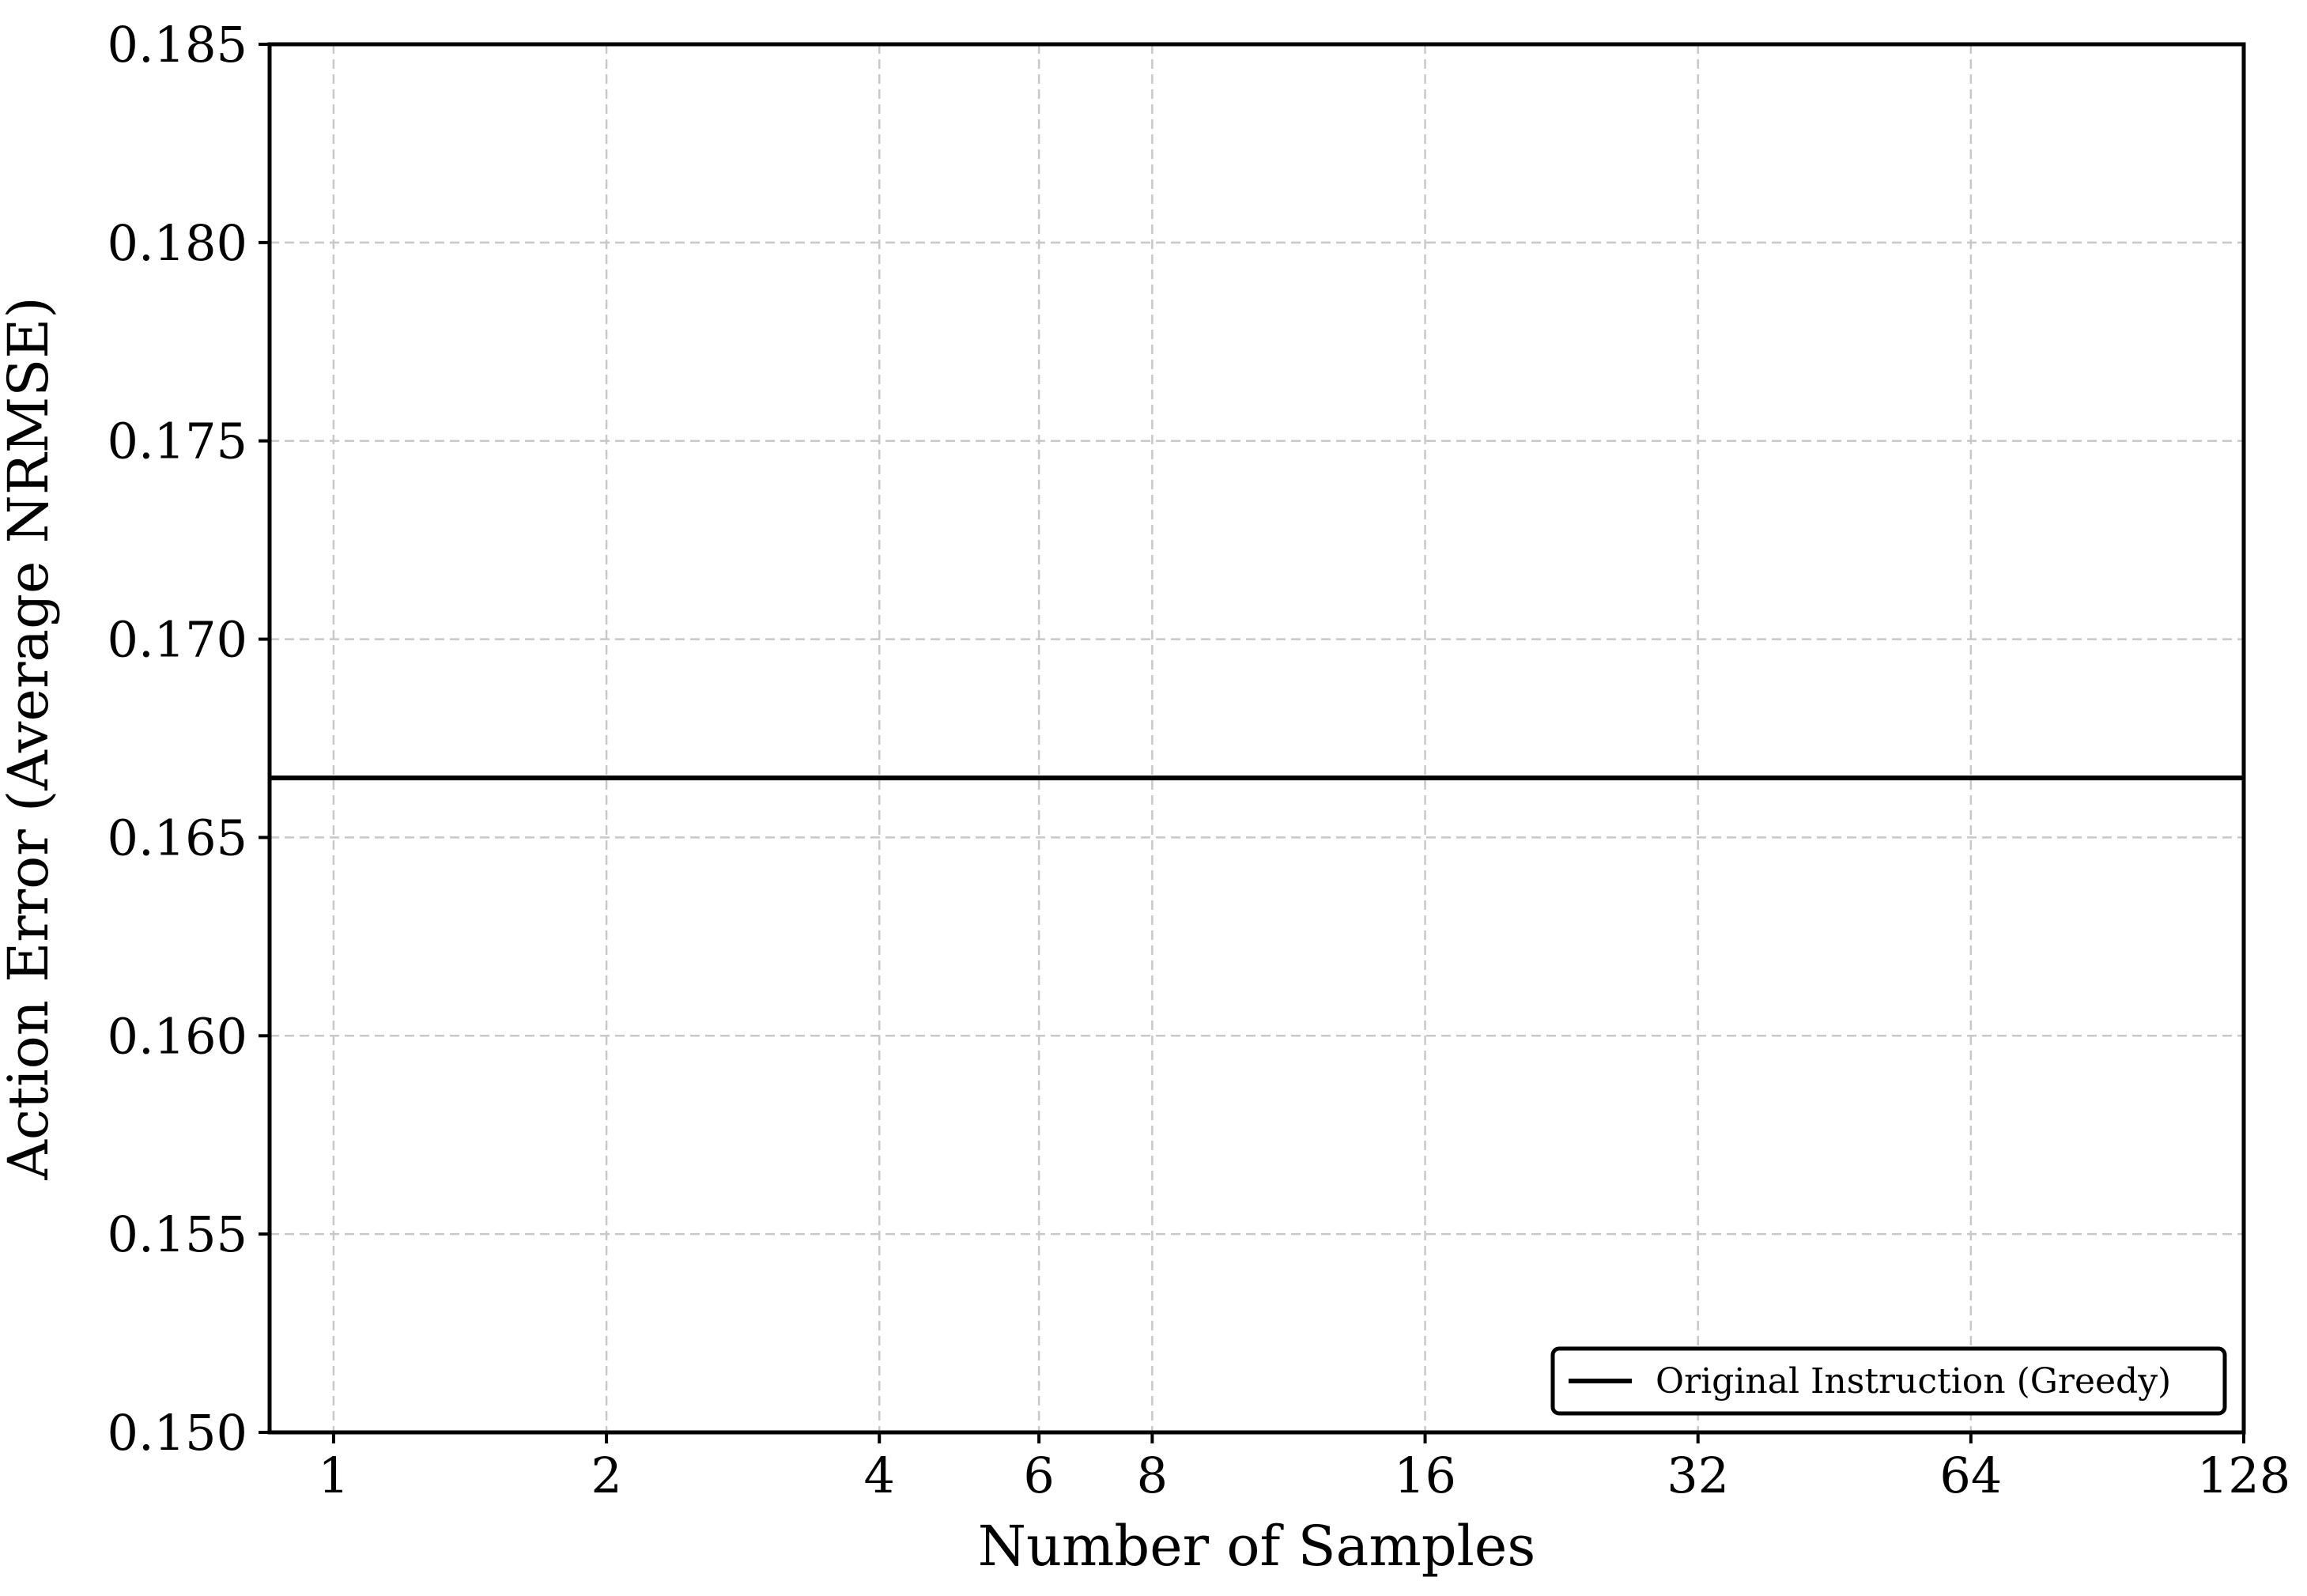 Image resolution: width=2307 pixels, height=1596 pixels. What do you see at coordinates (606, 1475) in the screenshot?
I see `x-tick-label: 2` at bounding box center [606, 1475].